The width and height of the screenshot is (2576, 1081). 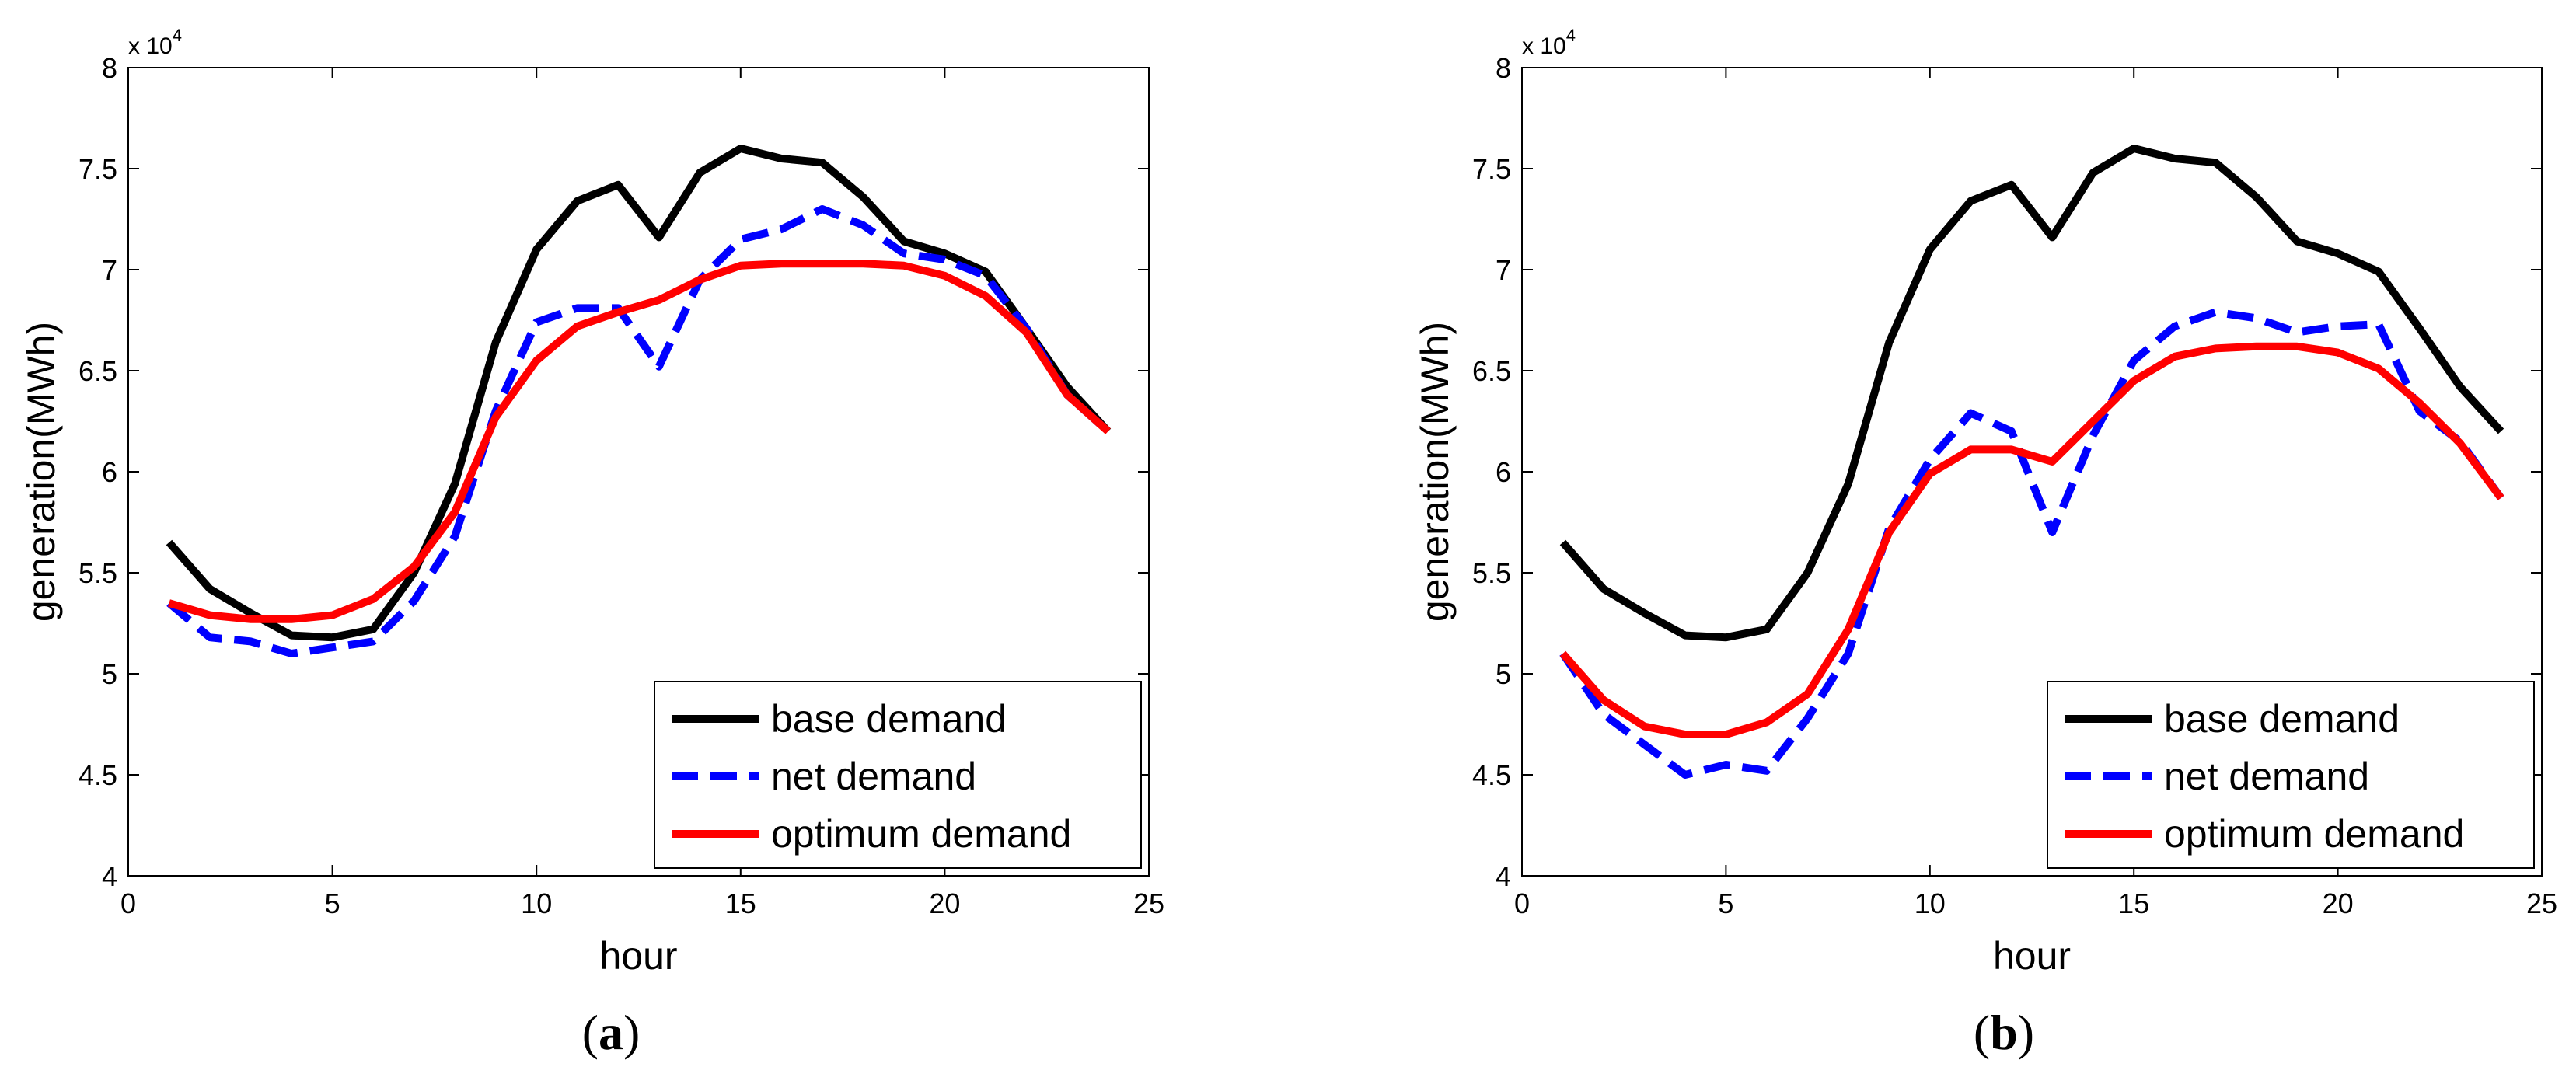 I want to click on panel-label-letter: b, so click(x=2004, y=1032).